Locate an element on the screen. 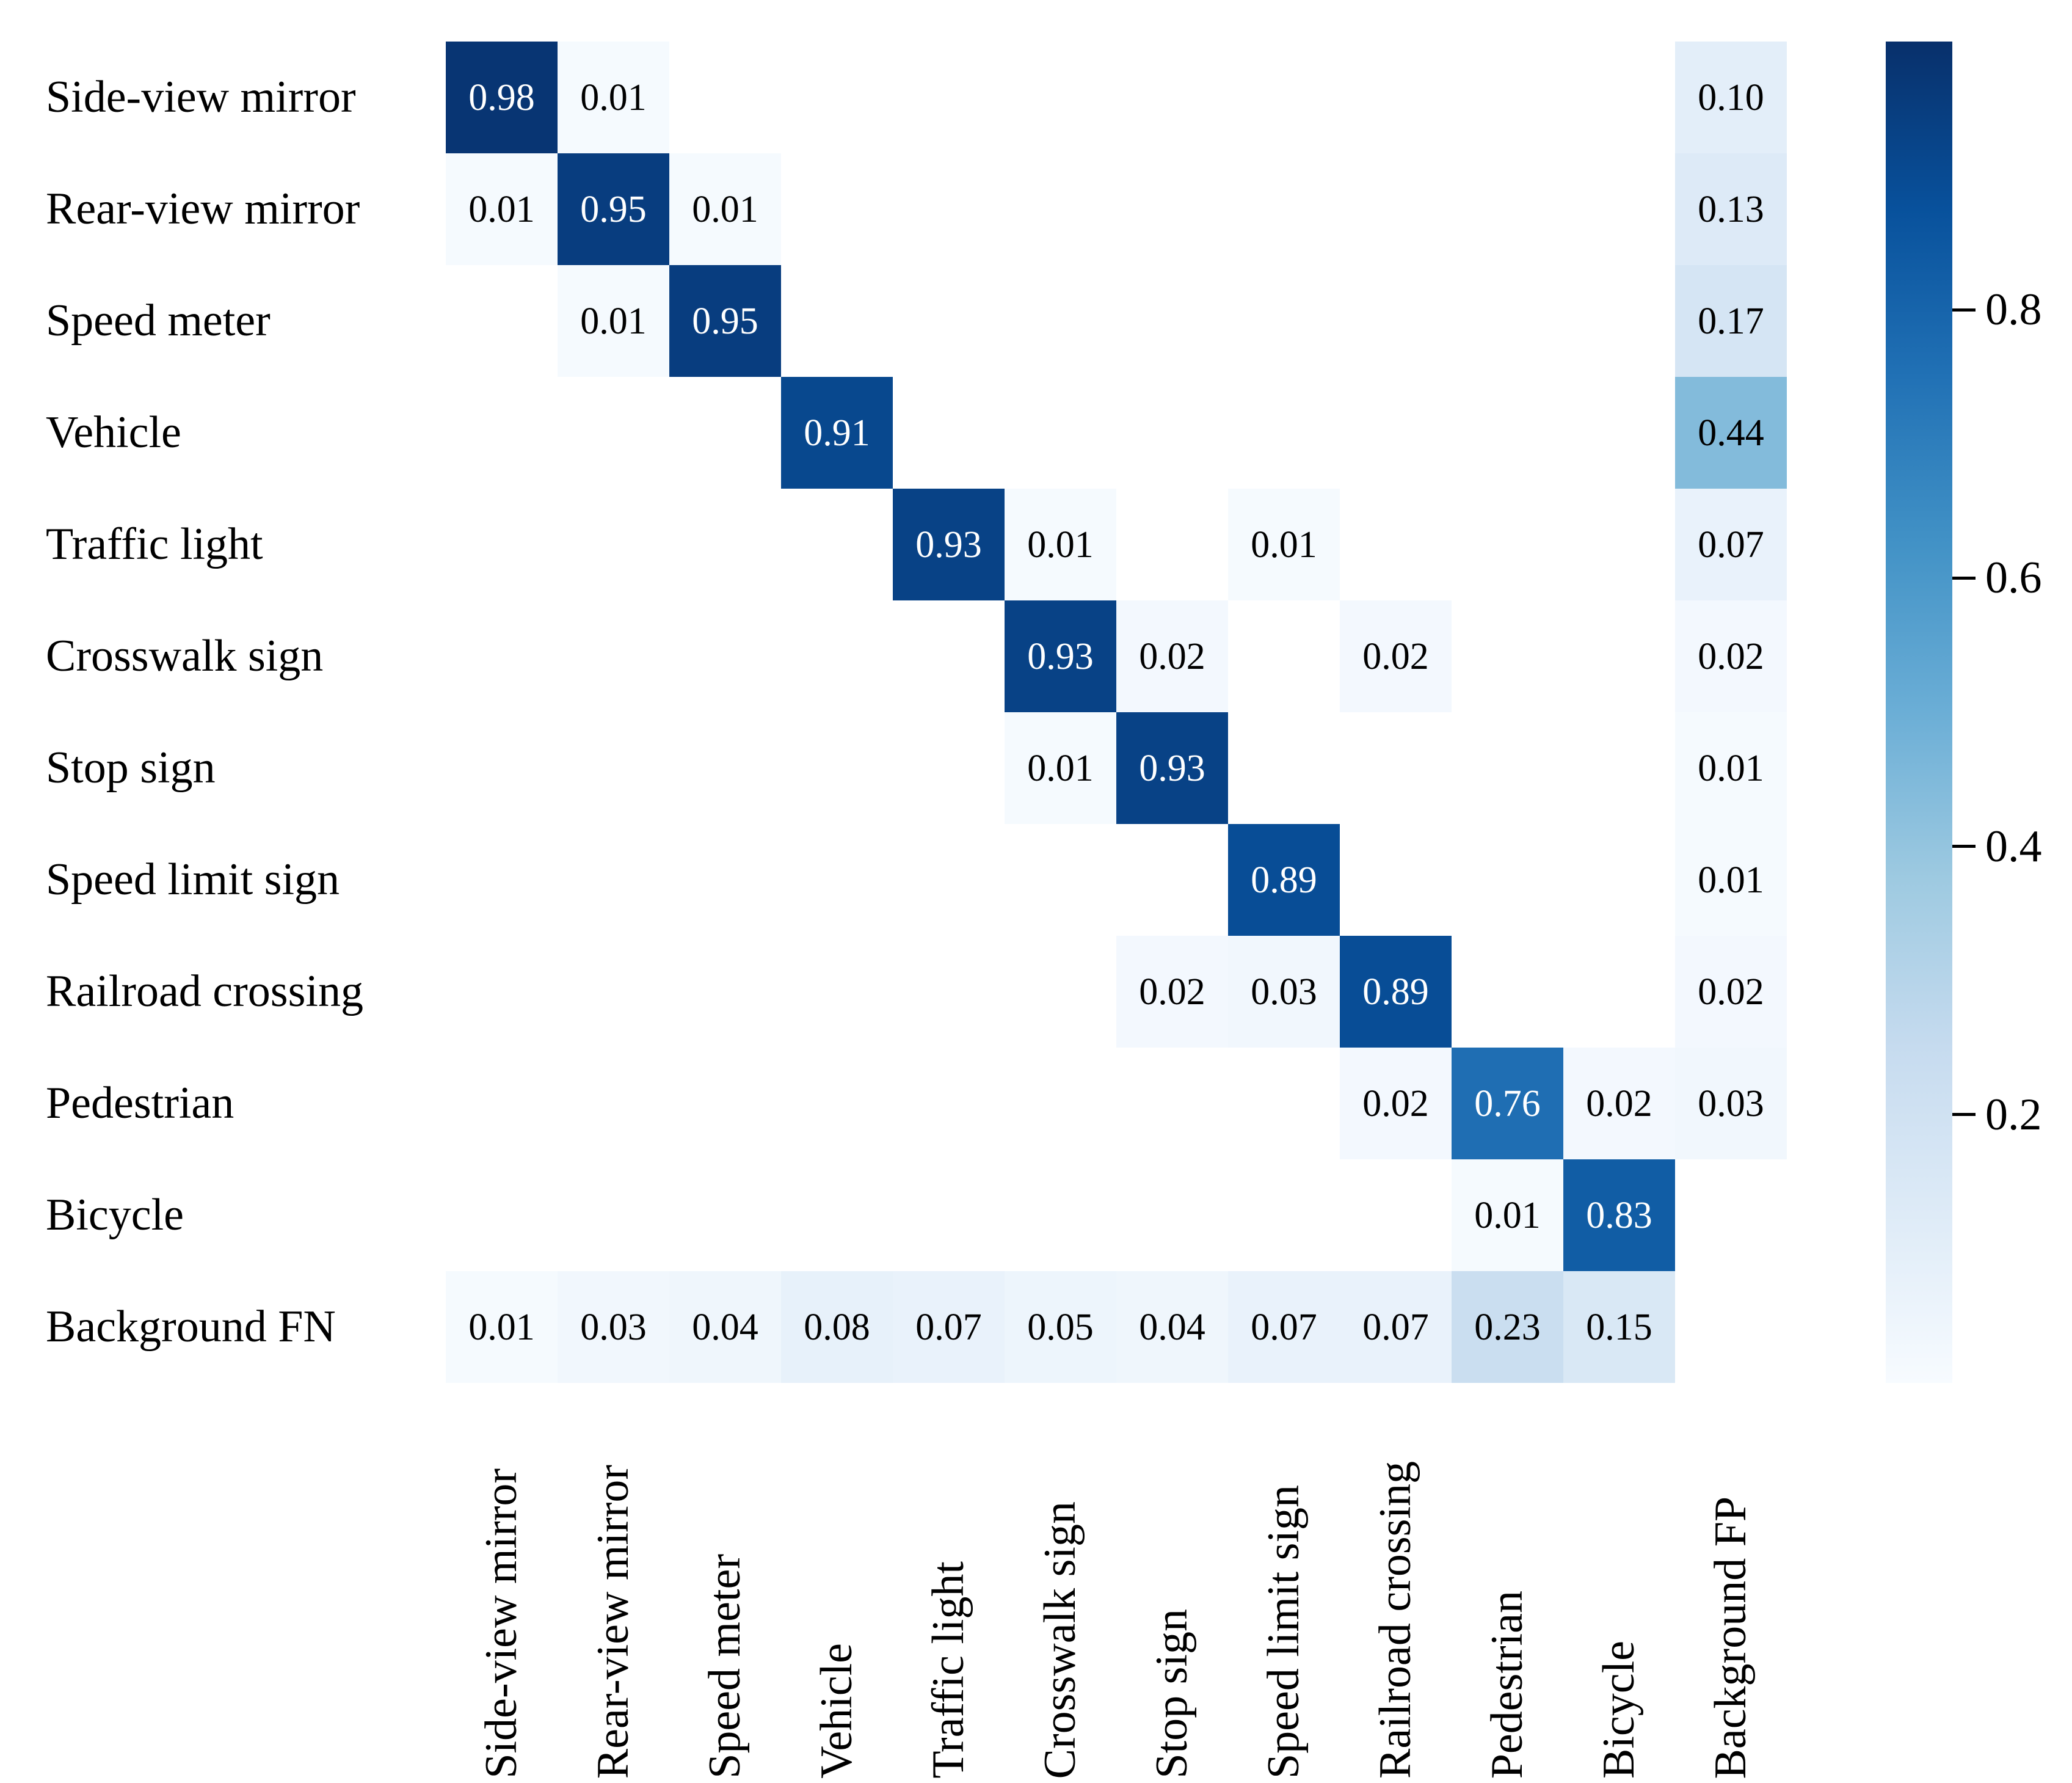  column-label: Crosswalk sign is located at coordinates (1060, 1640).